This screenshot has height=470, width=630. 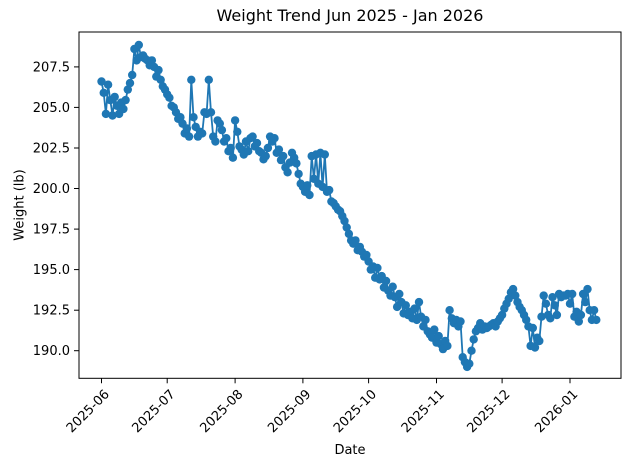 I want to click on x-tick-label: 2025-07, so click(x=154, y=411).